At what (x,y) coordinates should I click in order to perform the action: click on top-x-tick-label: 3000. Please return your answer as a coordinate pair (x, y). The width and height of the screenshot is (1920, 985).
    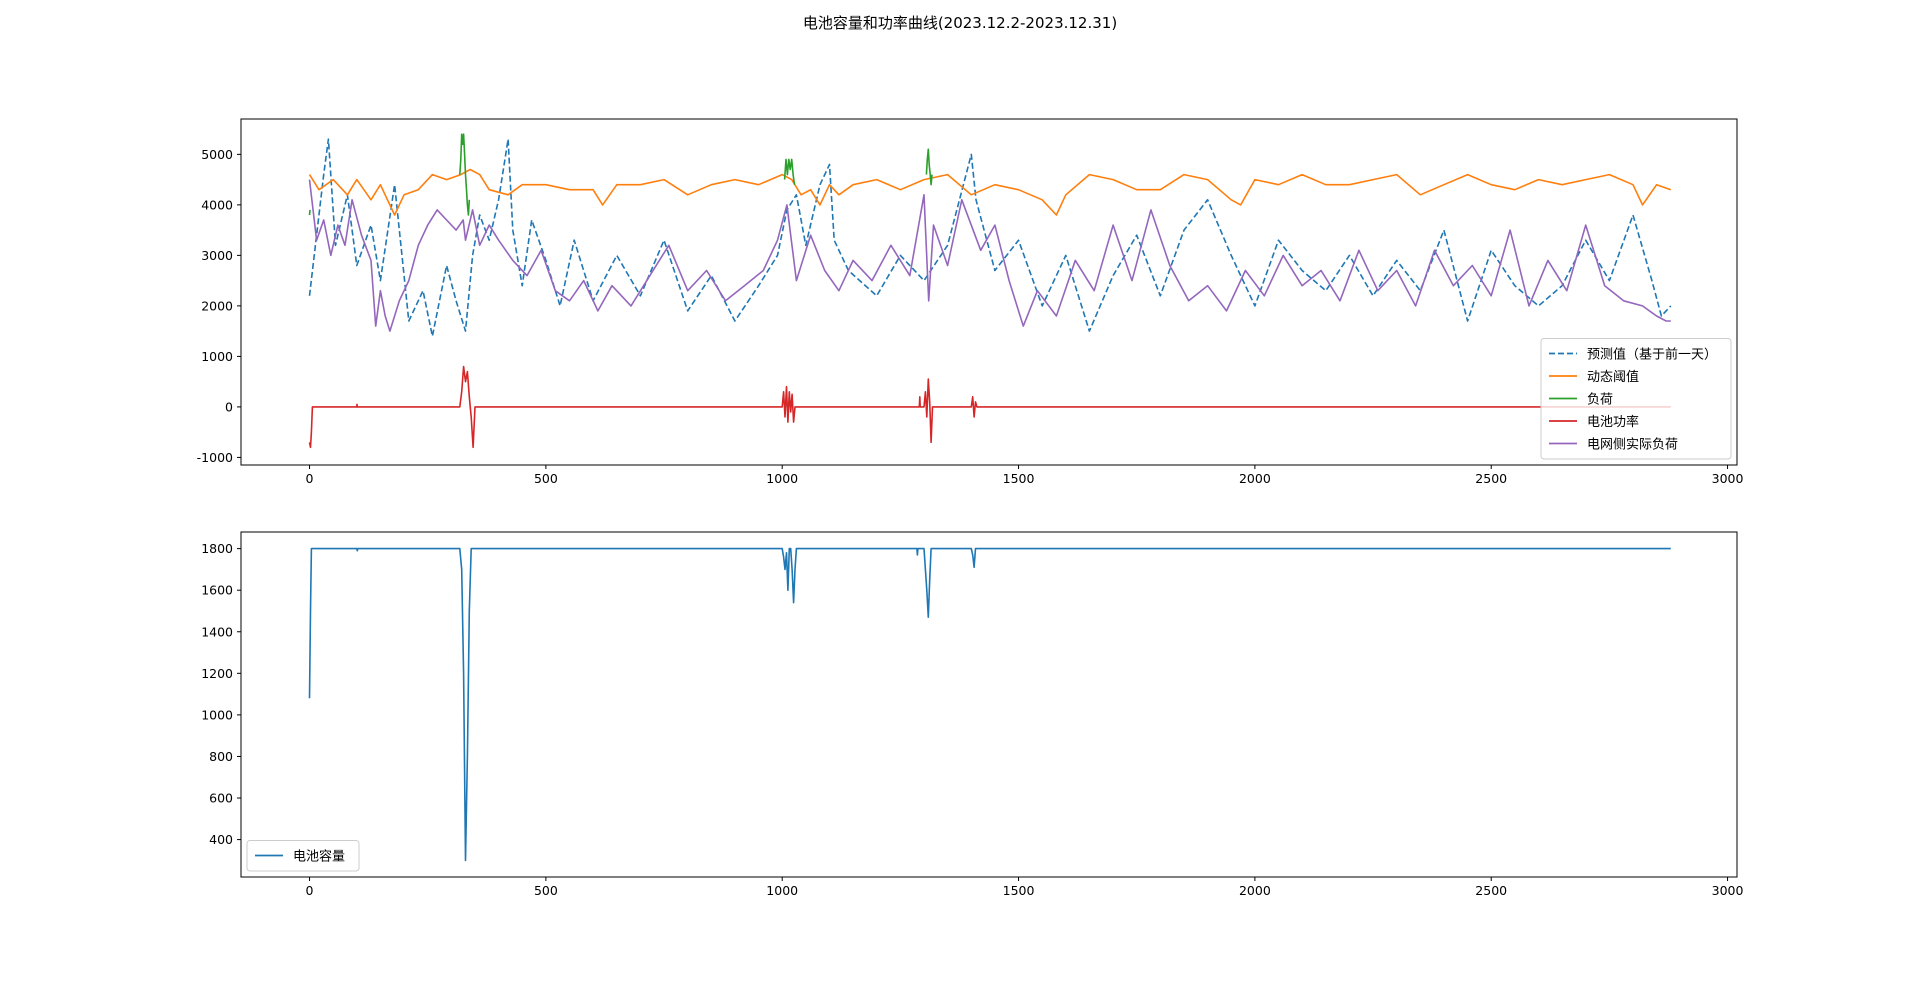
    Looking at the image, I should click on (1728, 478).